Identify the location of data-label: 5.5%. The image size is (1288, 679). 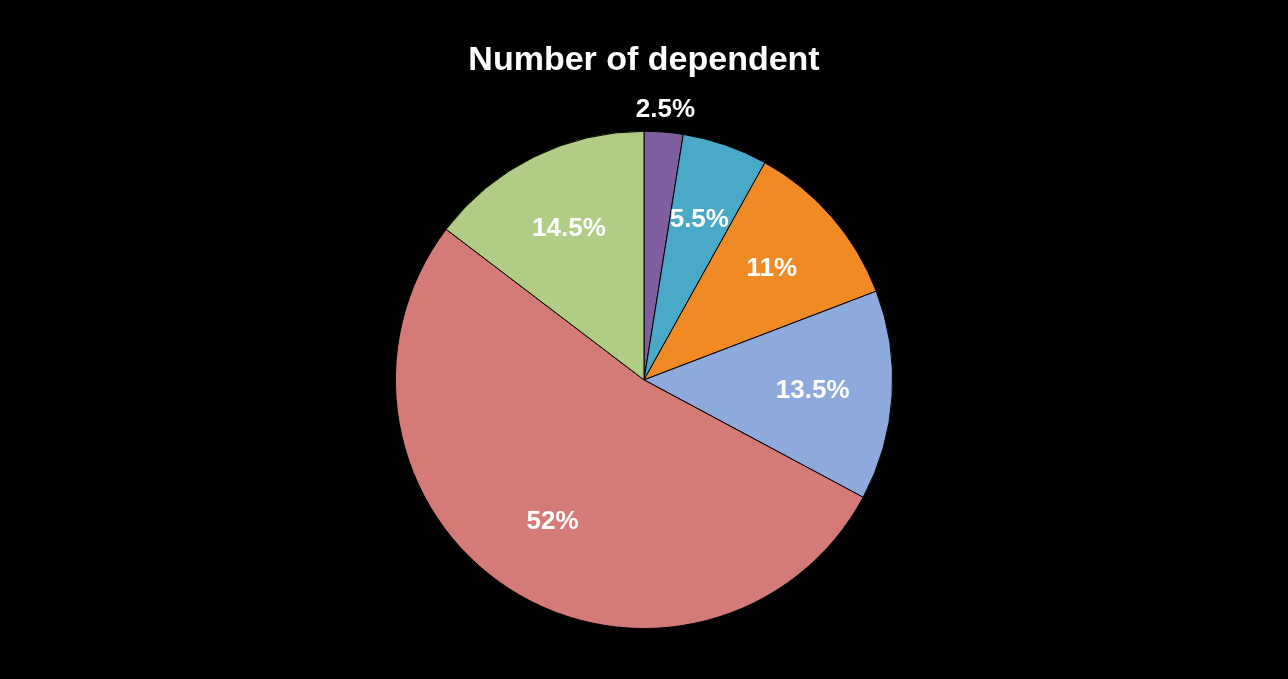
(699, 218).